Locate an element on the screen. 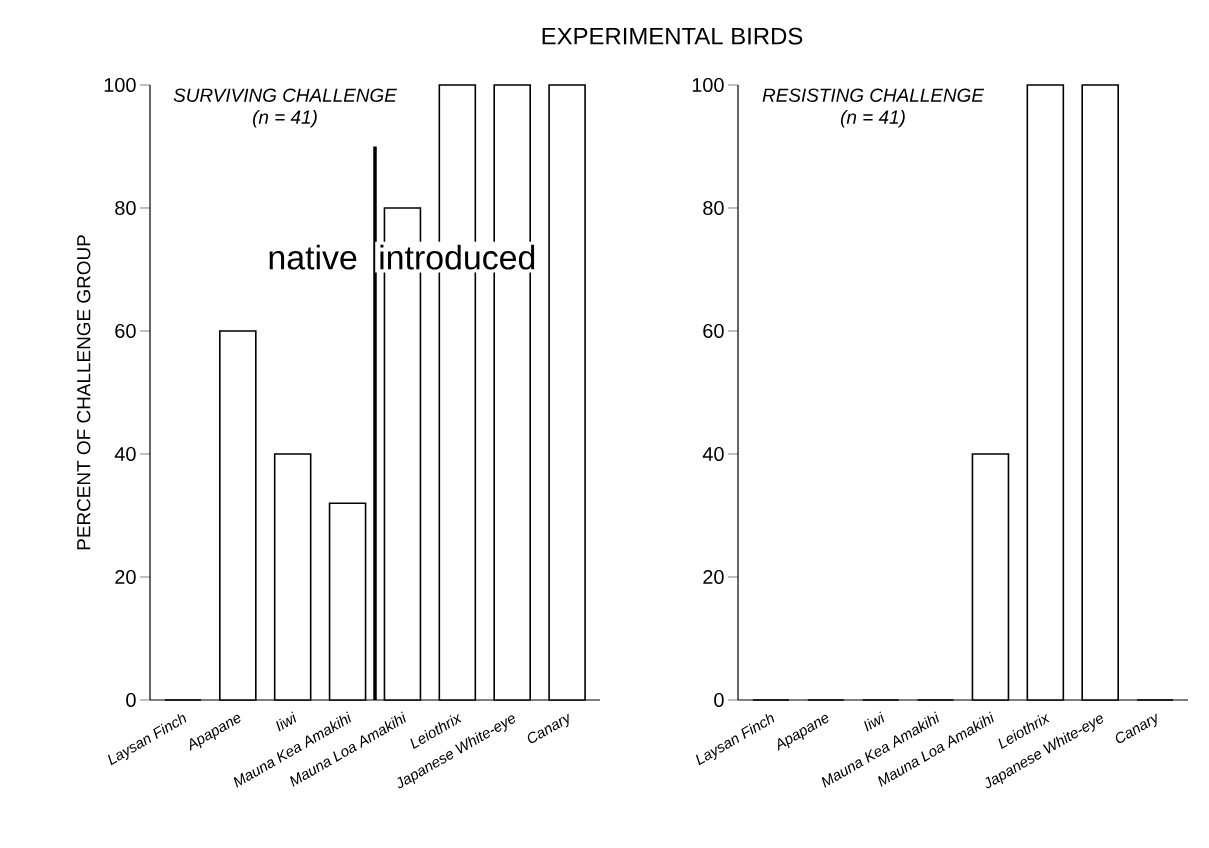 The height and width of the screenshot is (848, 1209). y-axis-title: PERCENT OF CHALLENGE GROUP is located at coordinates (84, 392).